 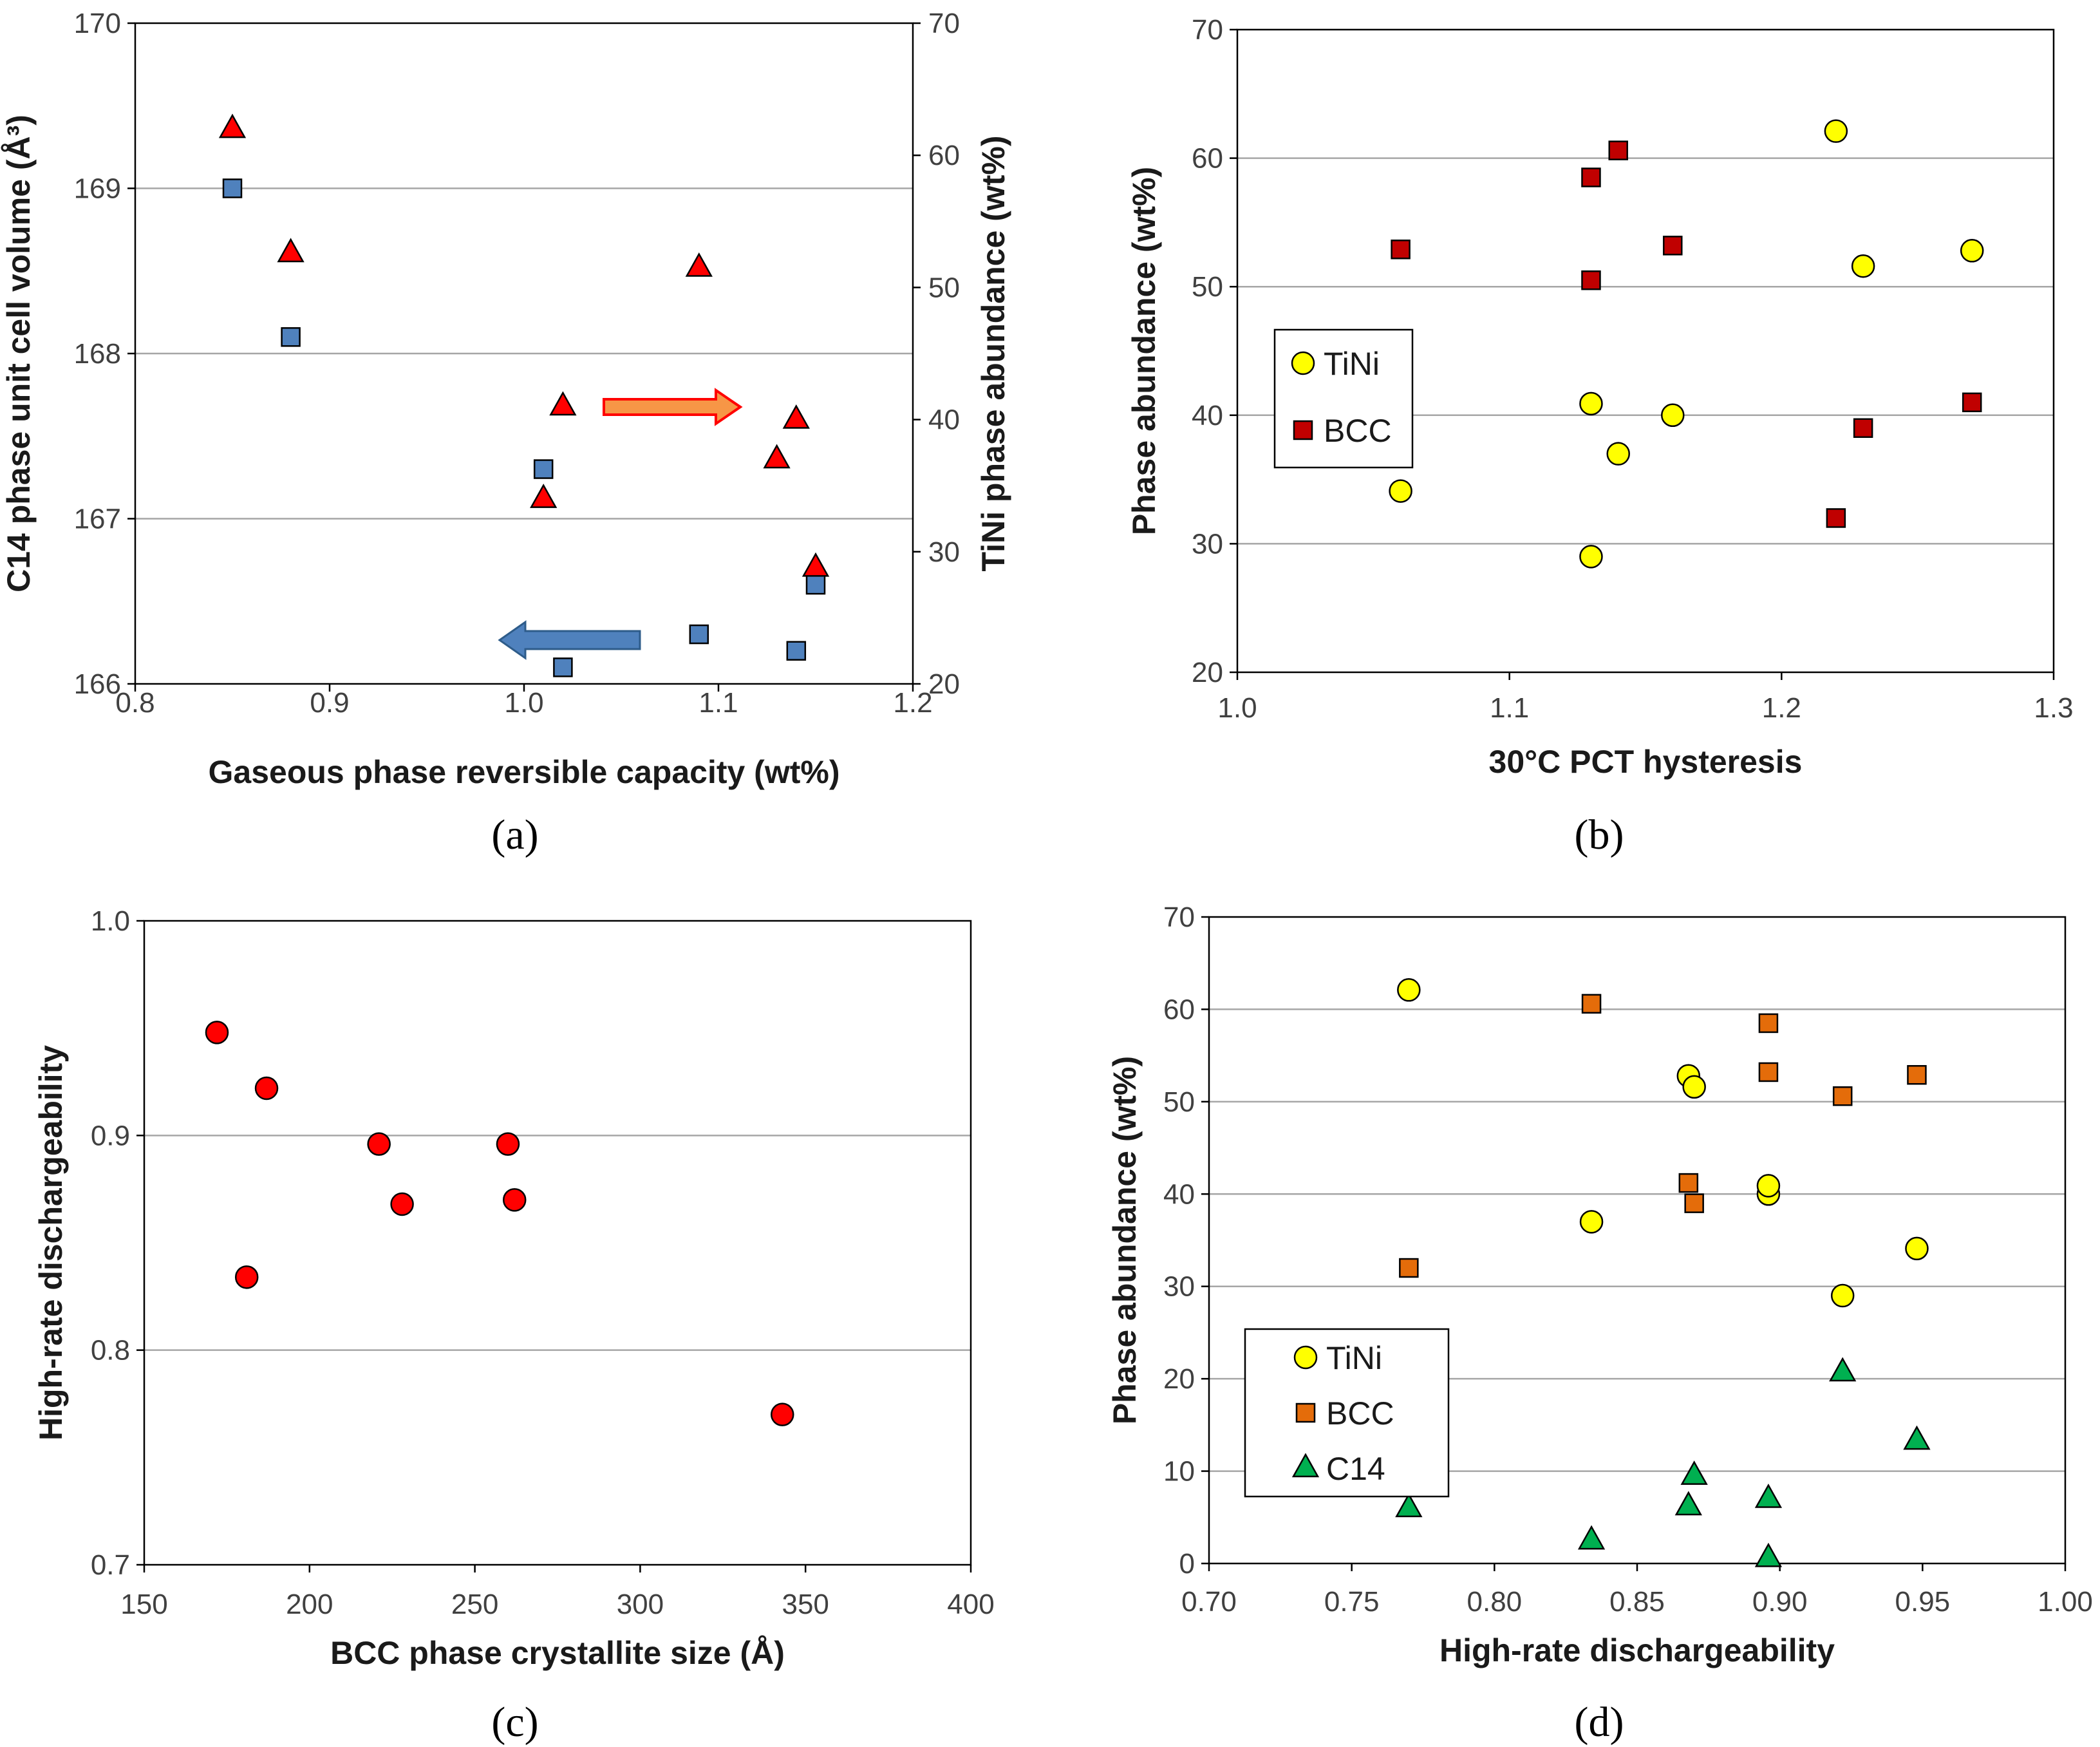 I want to click on y-tick-label: 166, so click(x=97, y=684).